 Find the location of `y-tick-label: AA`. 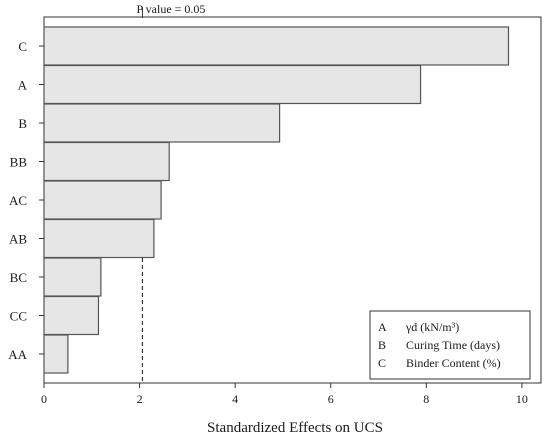

y-tick-label: AA is located at coordinates (17, 354).